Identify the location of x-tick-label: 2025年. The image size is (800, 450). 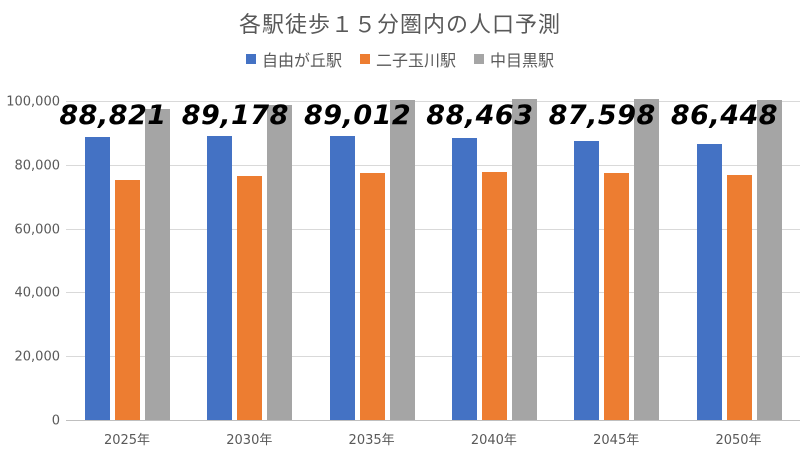
(127, 440).